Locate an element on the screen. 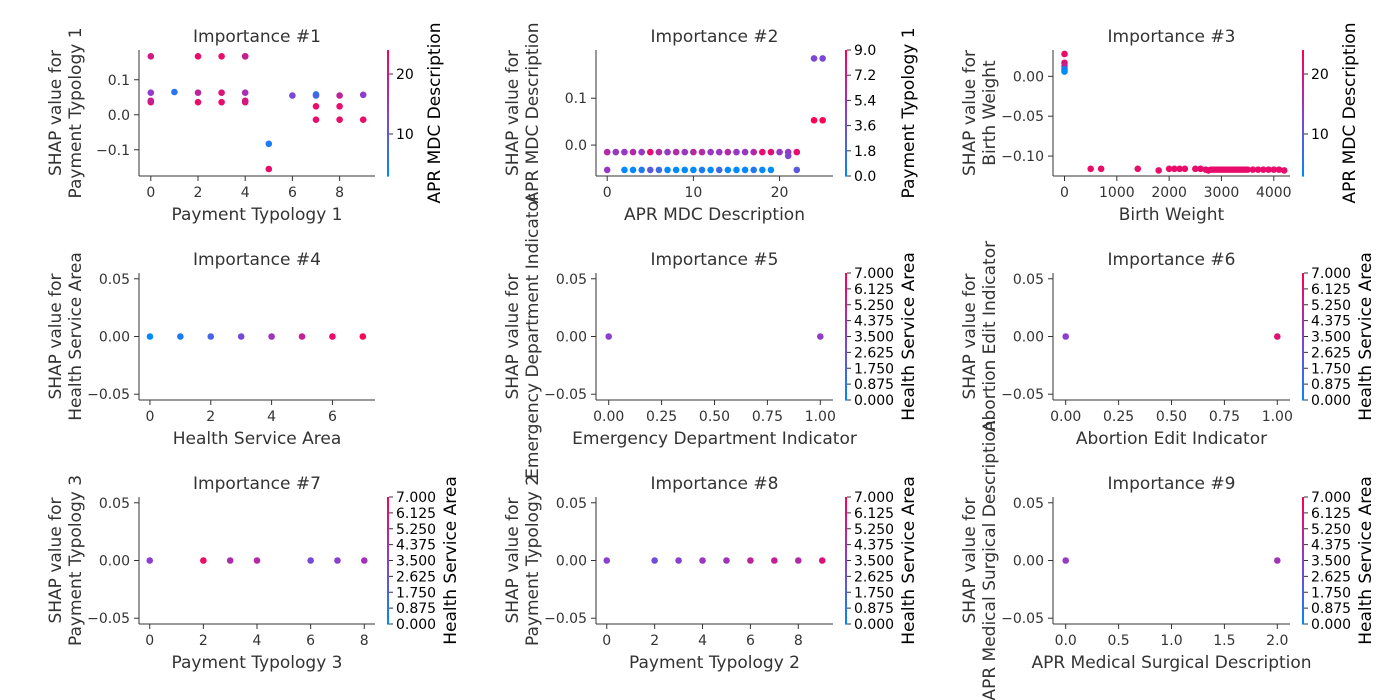 The width and height of the screenshot is (1400, 700). y-tick-label: 0.0 is located at coordinates (119, 116).